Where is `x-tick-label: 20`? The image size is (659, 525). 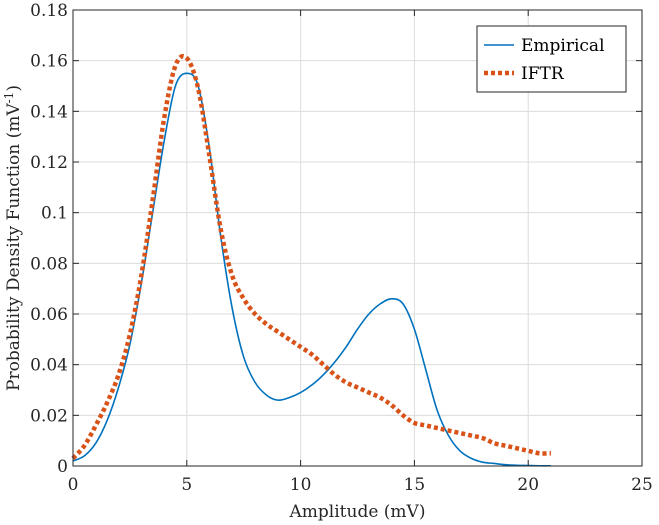
x-tick-label: 20 is located at coordinates (528, 485).